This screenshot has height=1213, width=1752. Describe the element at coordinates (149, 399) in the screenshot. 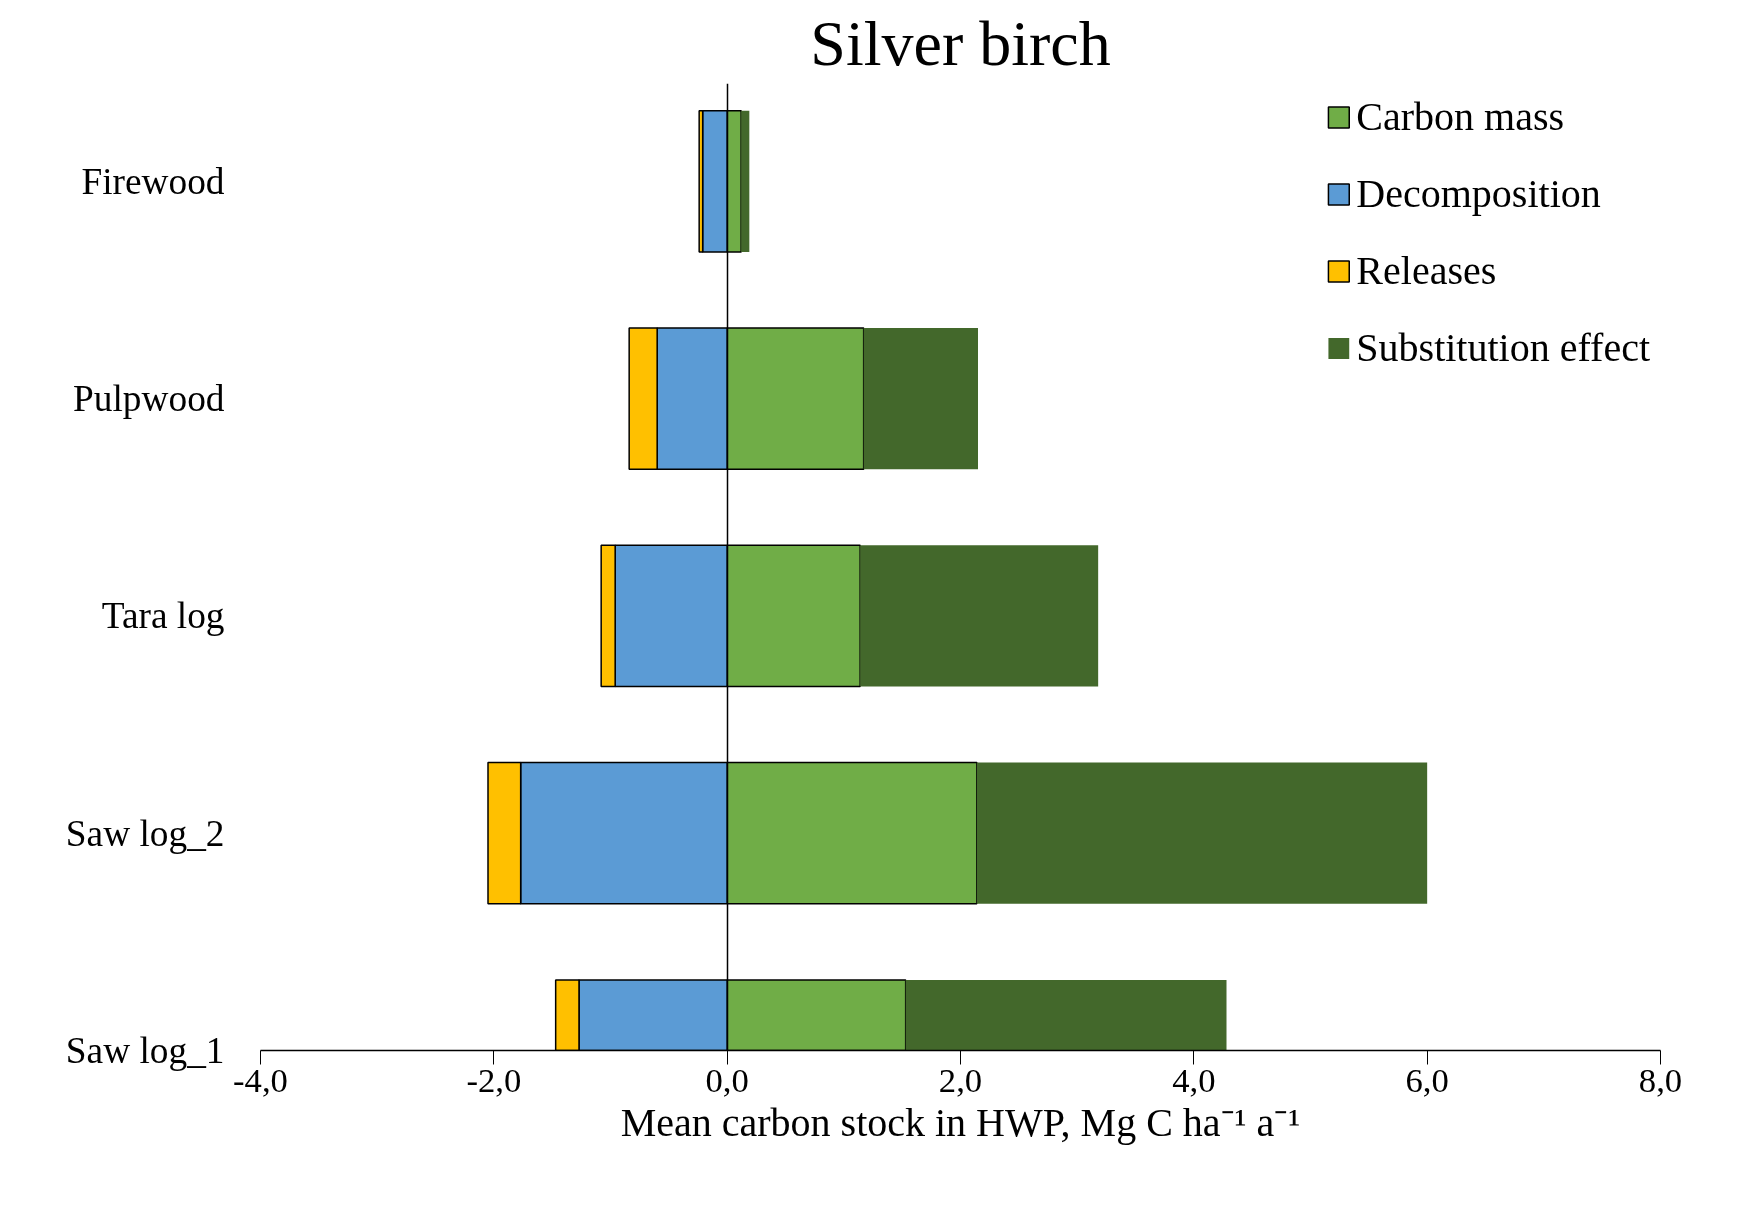

I see `y-tick-label: Pulpwood` at that location.